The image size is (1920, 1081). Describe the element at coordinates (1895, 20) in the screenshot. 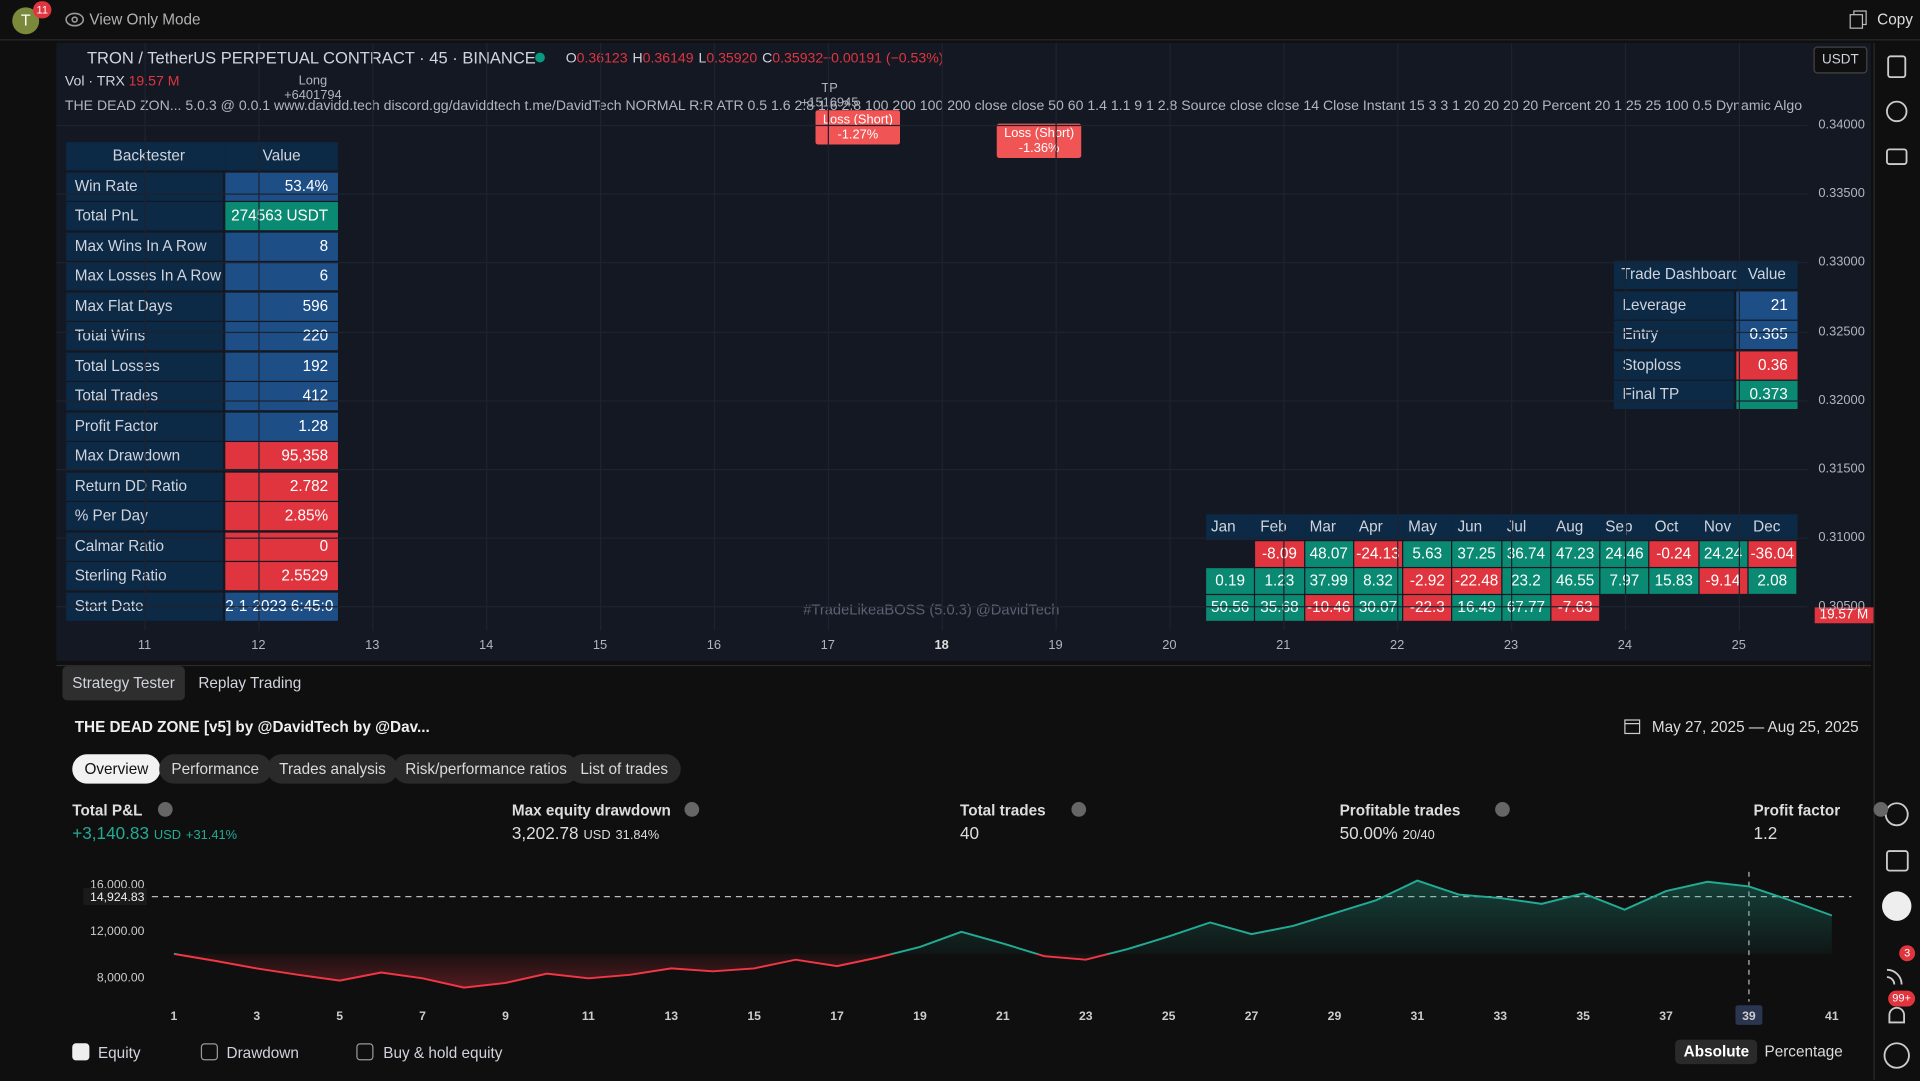

I see `copy-button: Copy` at that location.